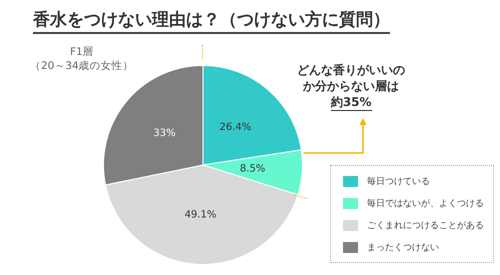  Describe the element at coordinates (425, 226) in the screenshot. I see `legend-label: ごくまれにつけることがある` at that location.